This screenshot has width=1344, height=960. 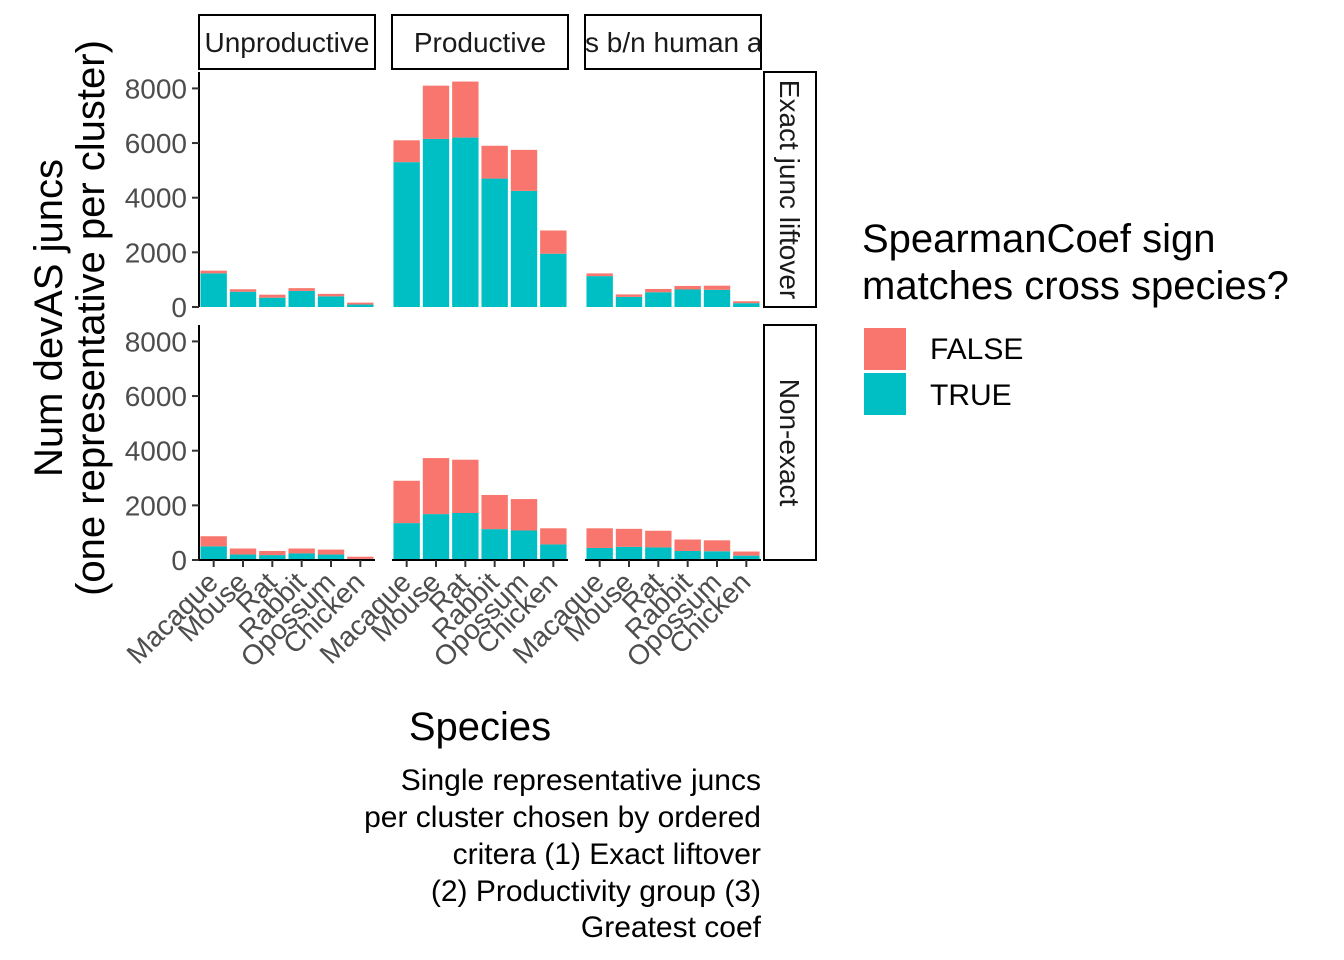 I want to click on strip-box-unproductive, so click(x=287, y=42).